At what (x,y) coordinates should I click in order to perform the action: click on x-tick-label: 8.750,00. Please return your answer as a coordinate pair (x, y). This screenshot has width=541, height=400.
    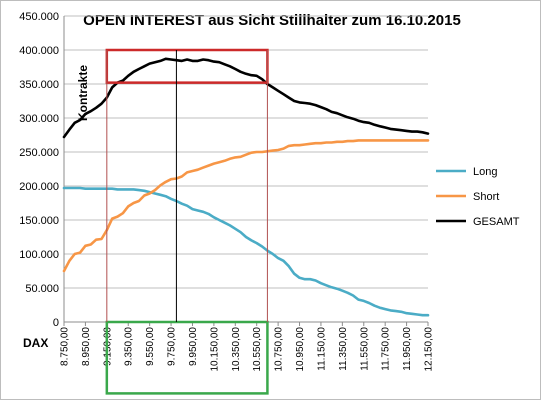
    Looking at the image, I should click on (65, 346).